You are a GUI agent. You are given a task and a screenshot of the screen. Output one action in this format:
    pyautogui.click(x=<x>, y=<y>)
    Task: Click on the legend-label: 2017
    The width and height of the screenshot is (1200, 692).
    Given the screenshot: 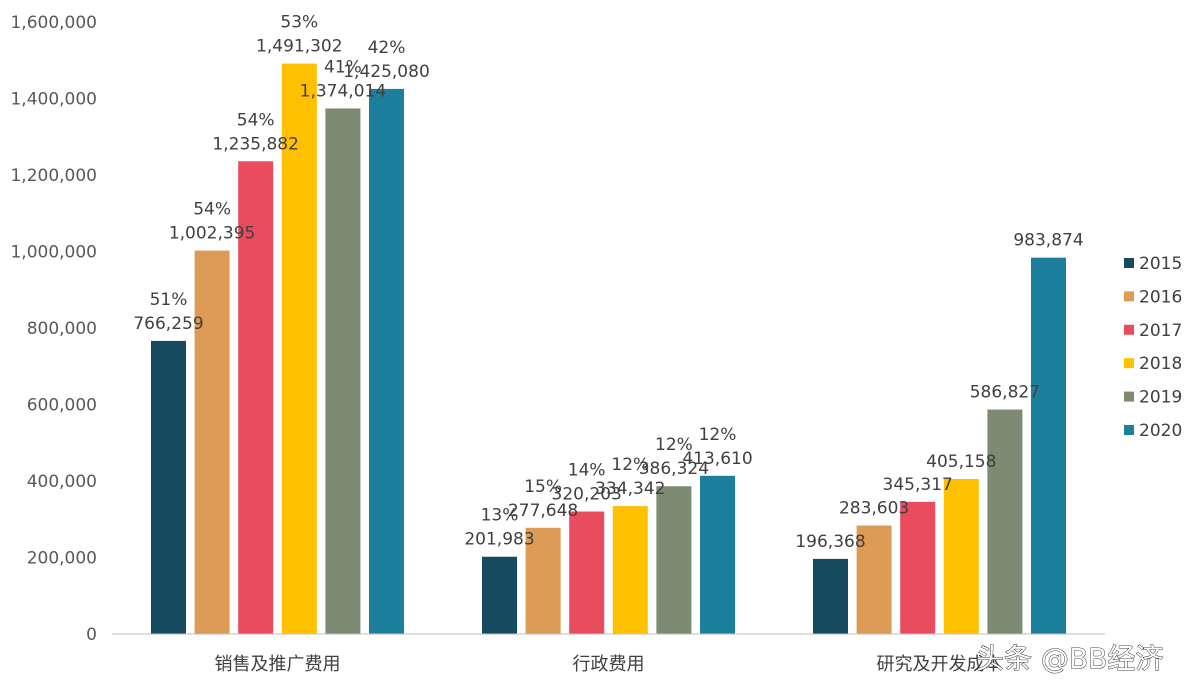 What is the action you would take?
    pyautogui.click(x=1160, y=331)
    